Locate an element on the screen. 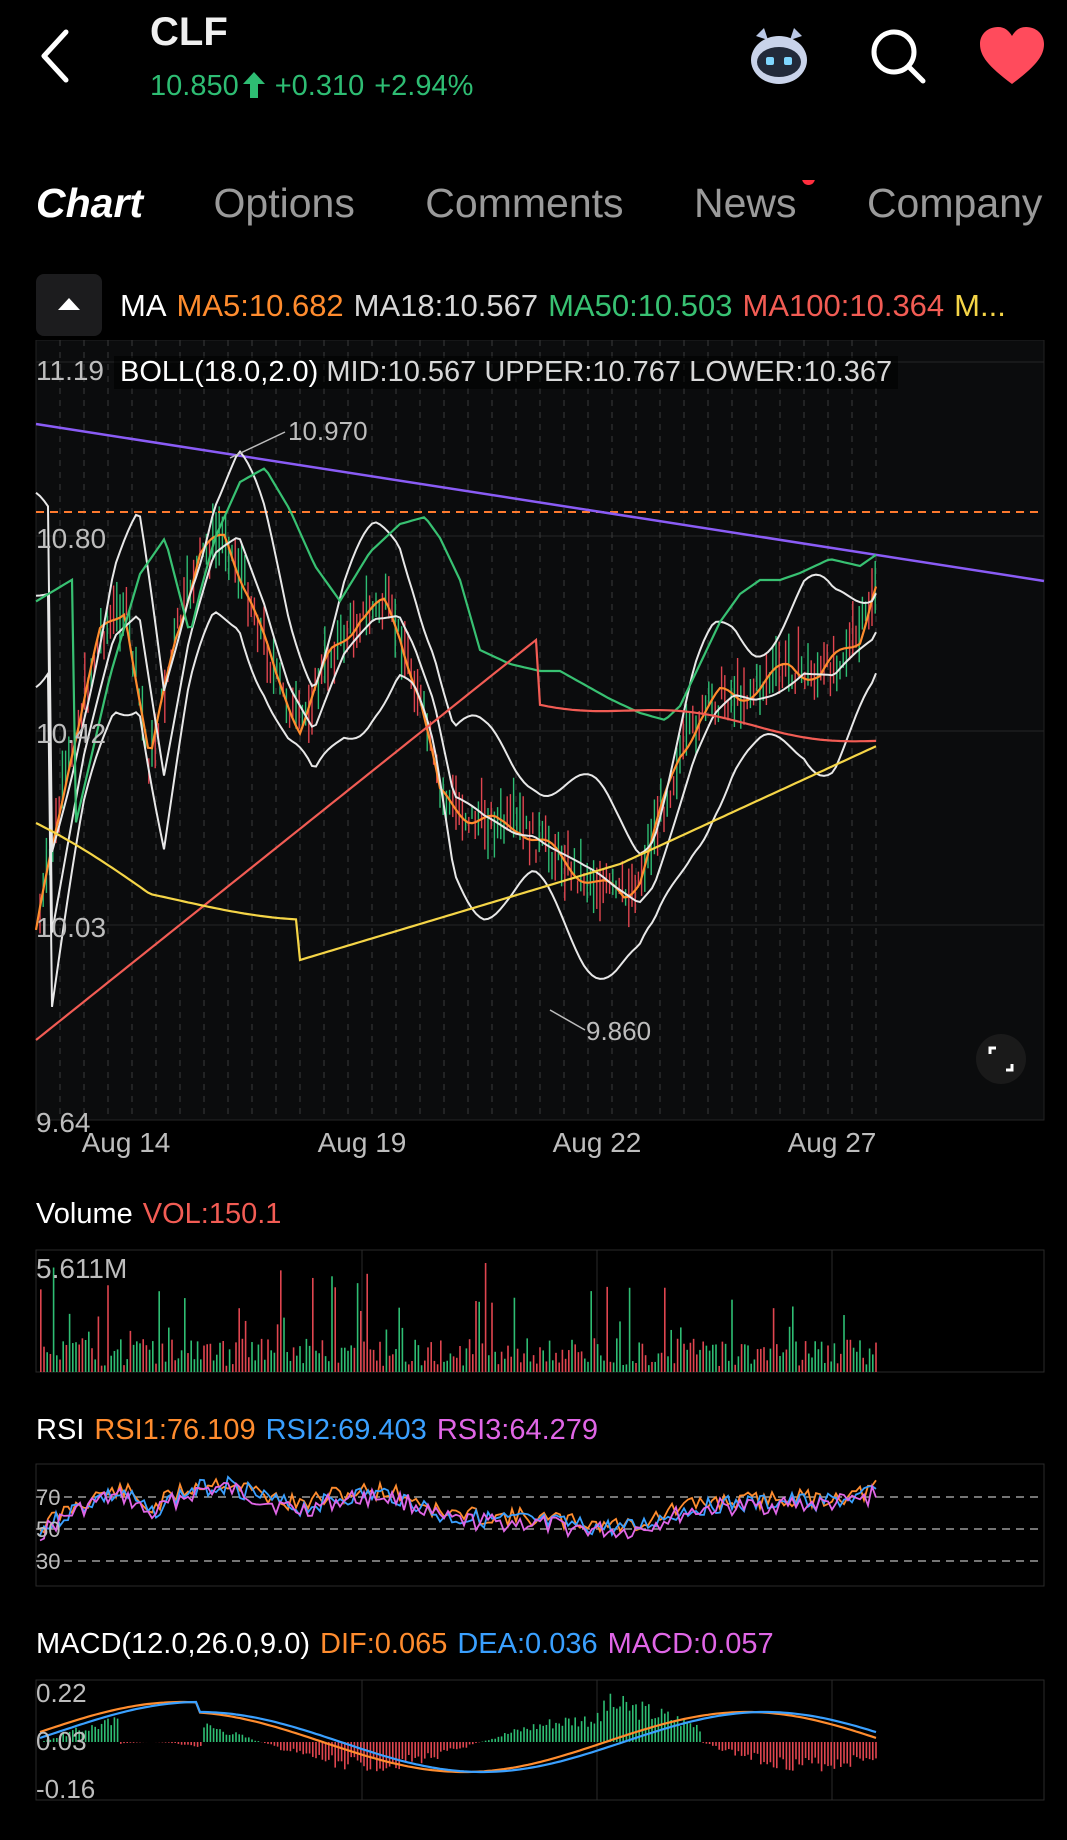 Image resolution: width=1067 pixels, height=1840 pixels. tab-news: News is located at coordinates (745, 203).